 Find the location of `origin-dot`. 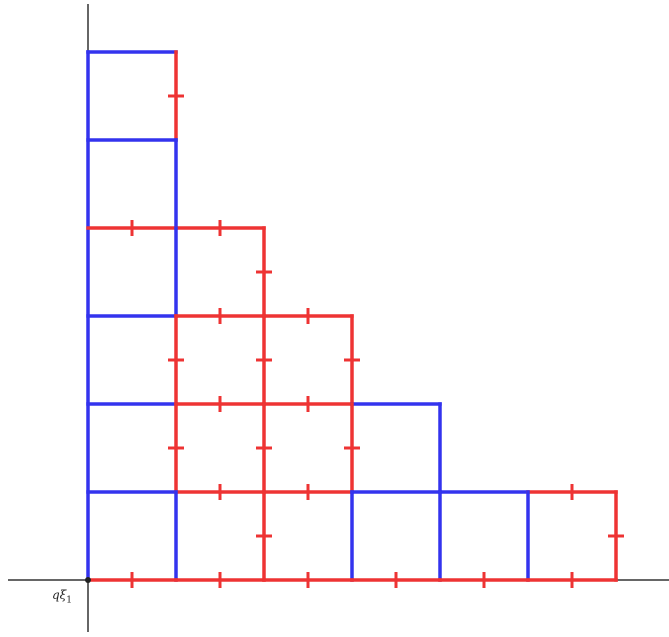

origin-dot is located at coordinates (88, 580).